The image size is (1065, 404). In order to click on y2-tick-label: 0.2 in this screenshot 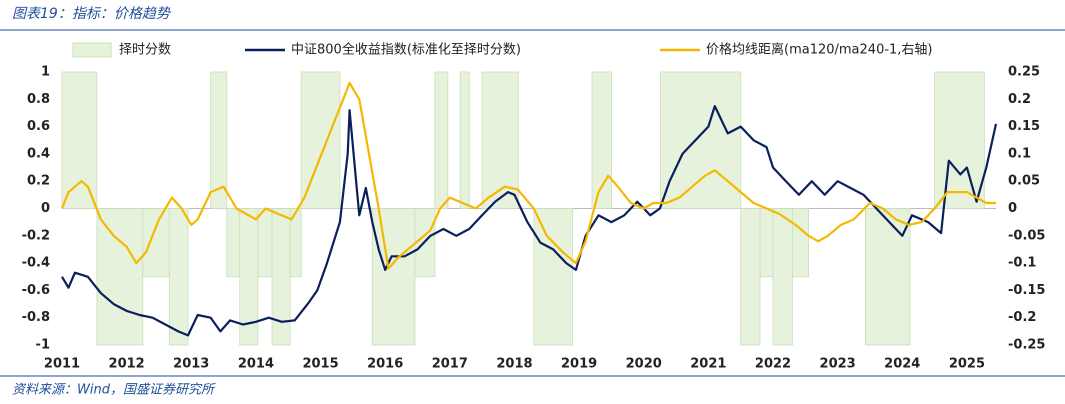, I will do `click(1019, 99)`.